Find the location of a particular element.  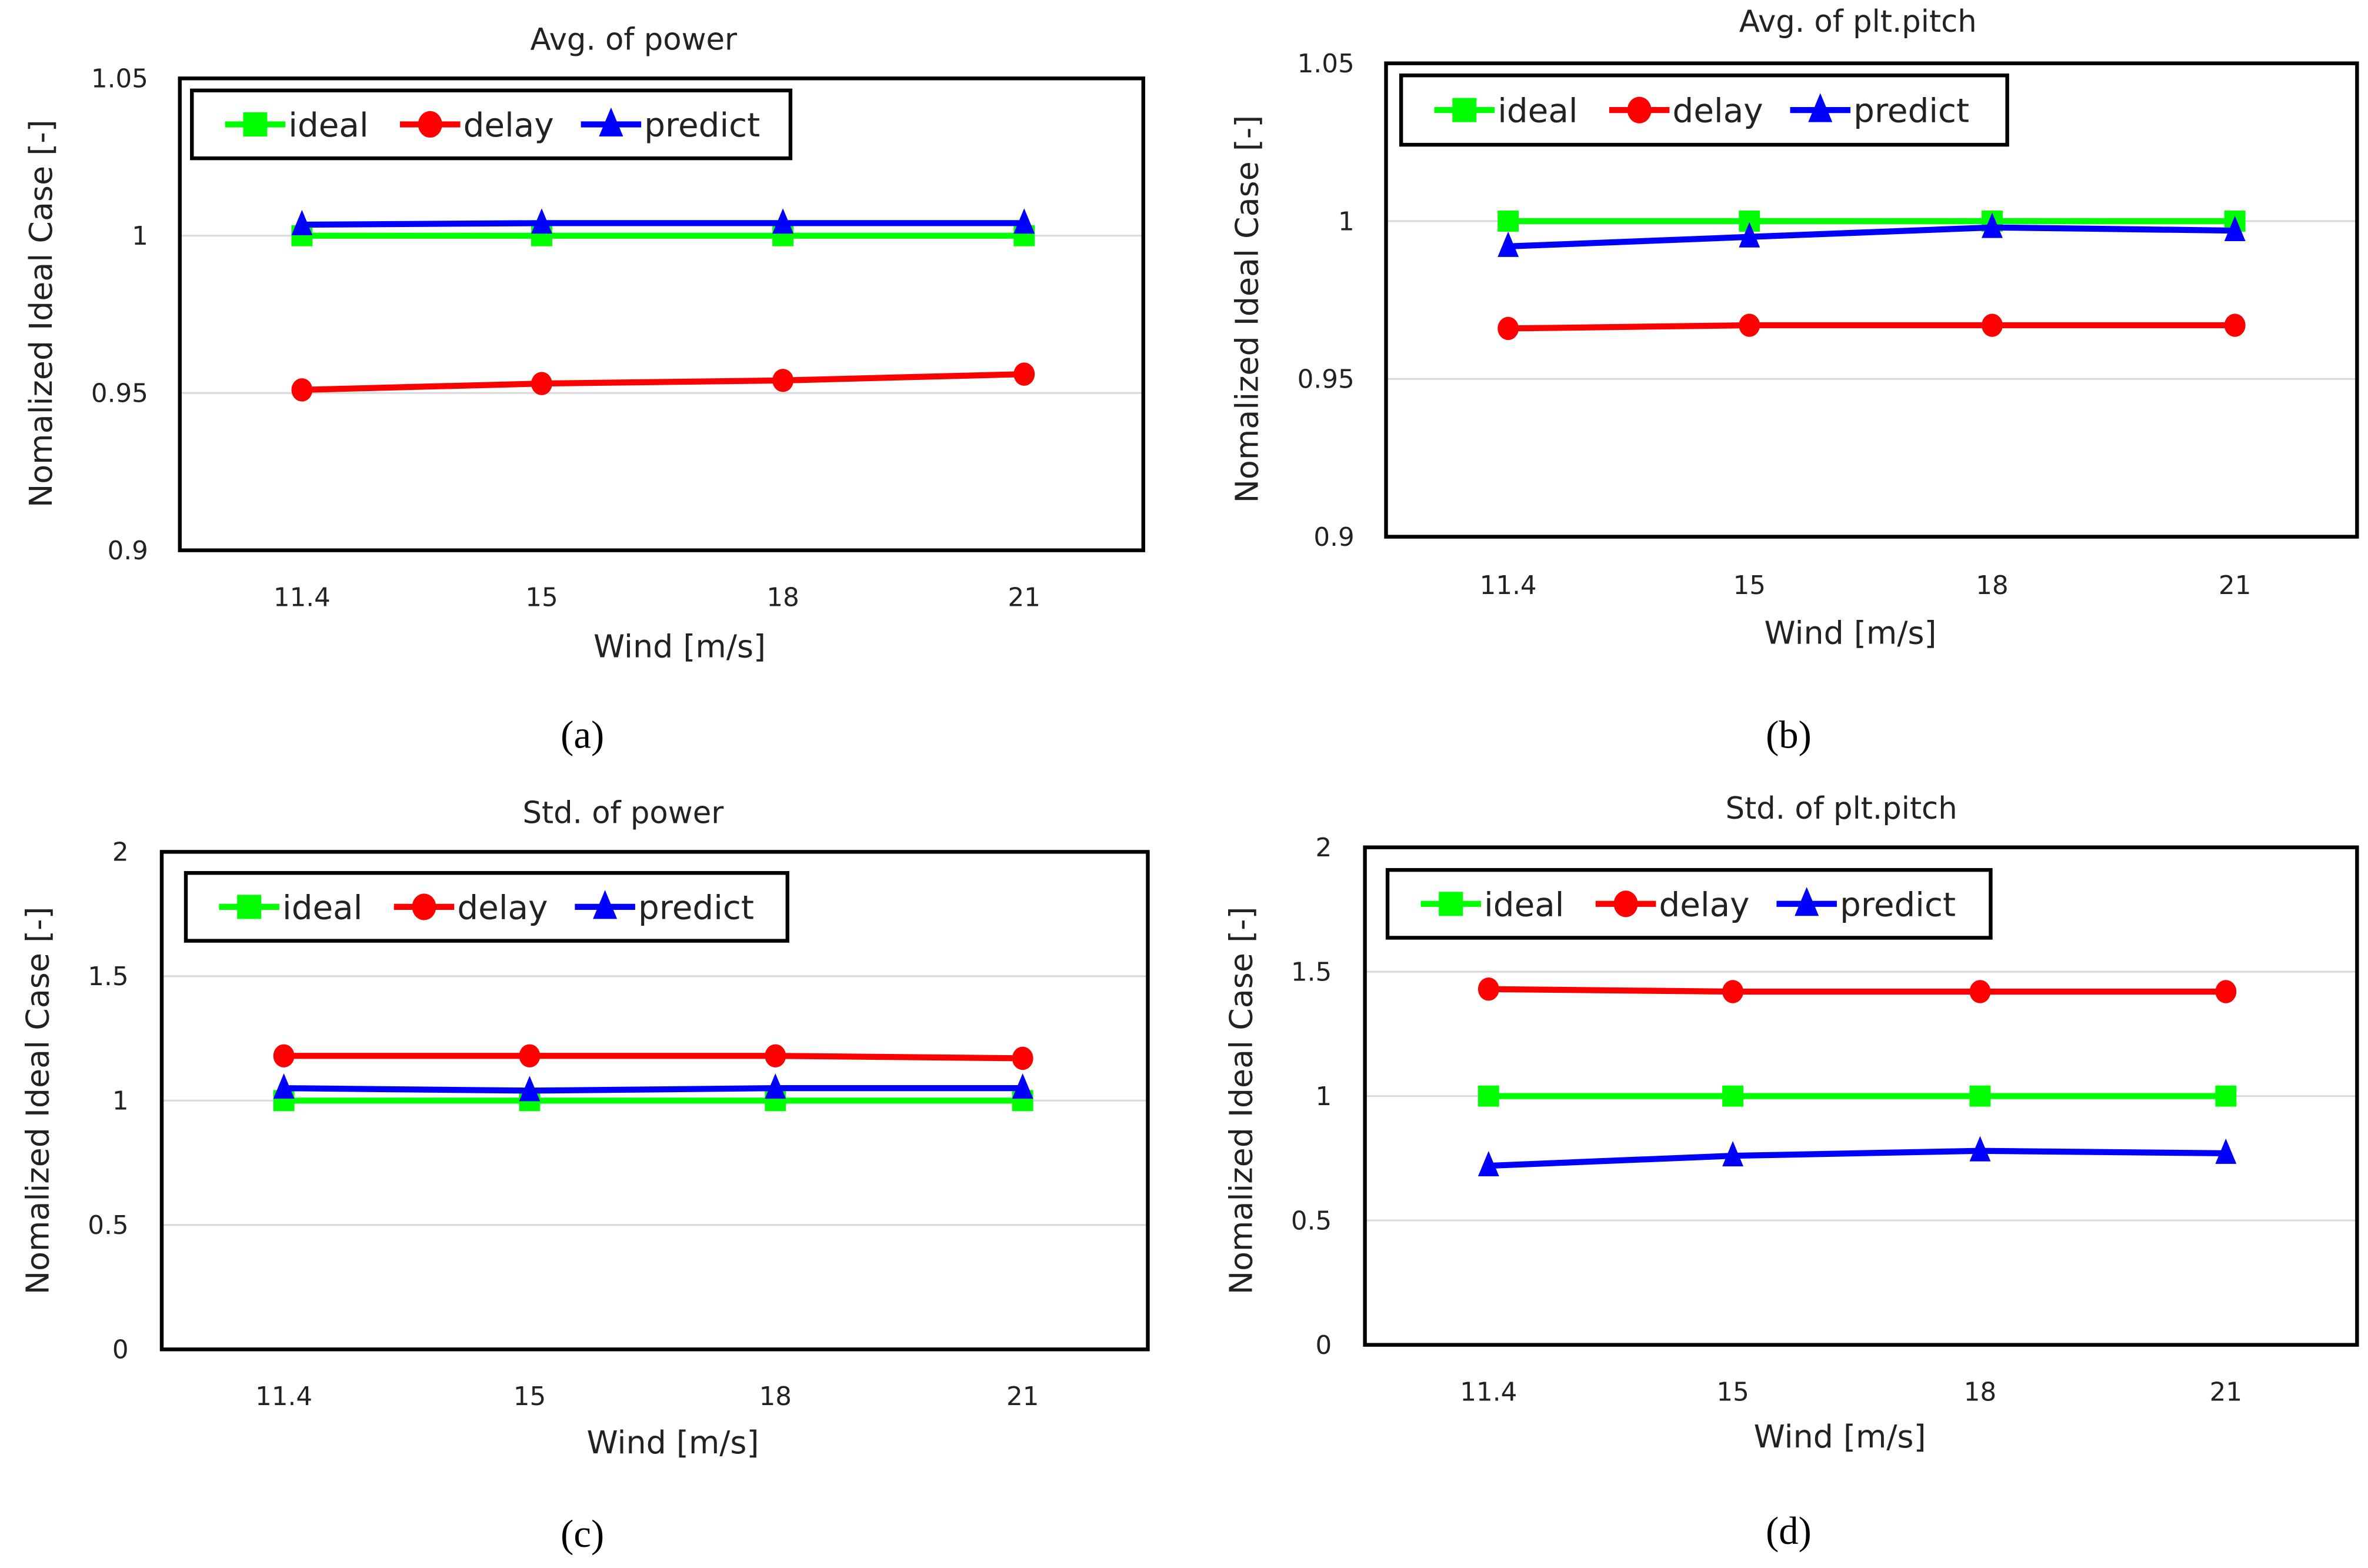

chart-title: Std. of power is located at coordinates (623, 813).